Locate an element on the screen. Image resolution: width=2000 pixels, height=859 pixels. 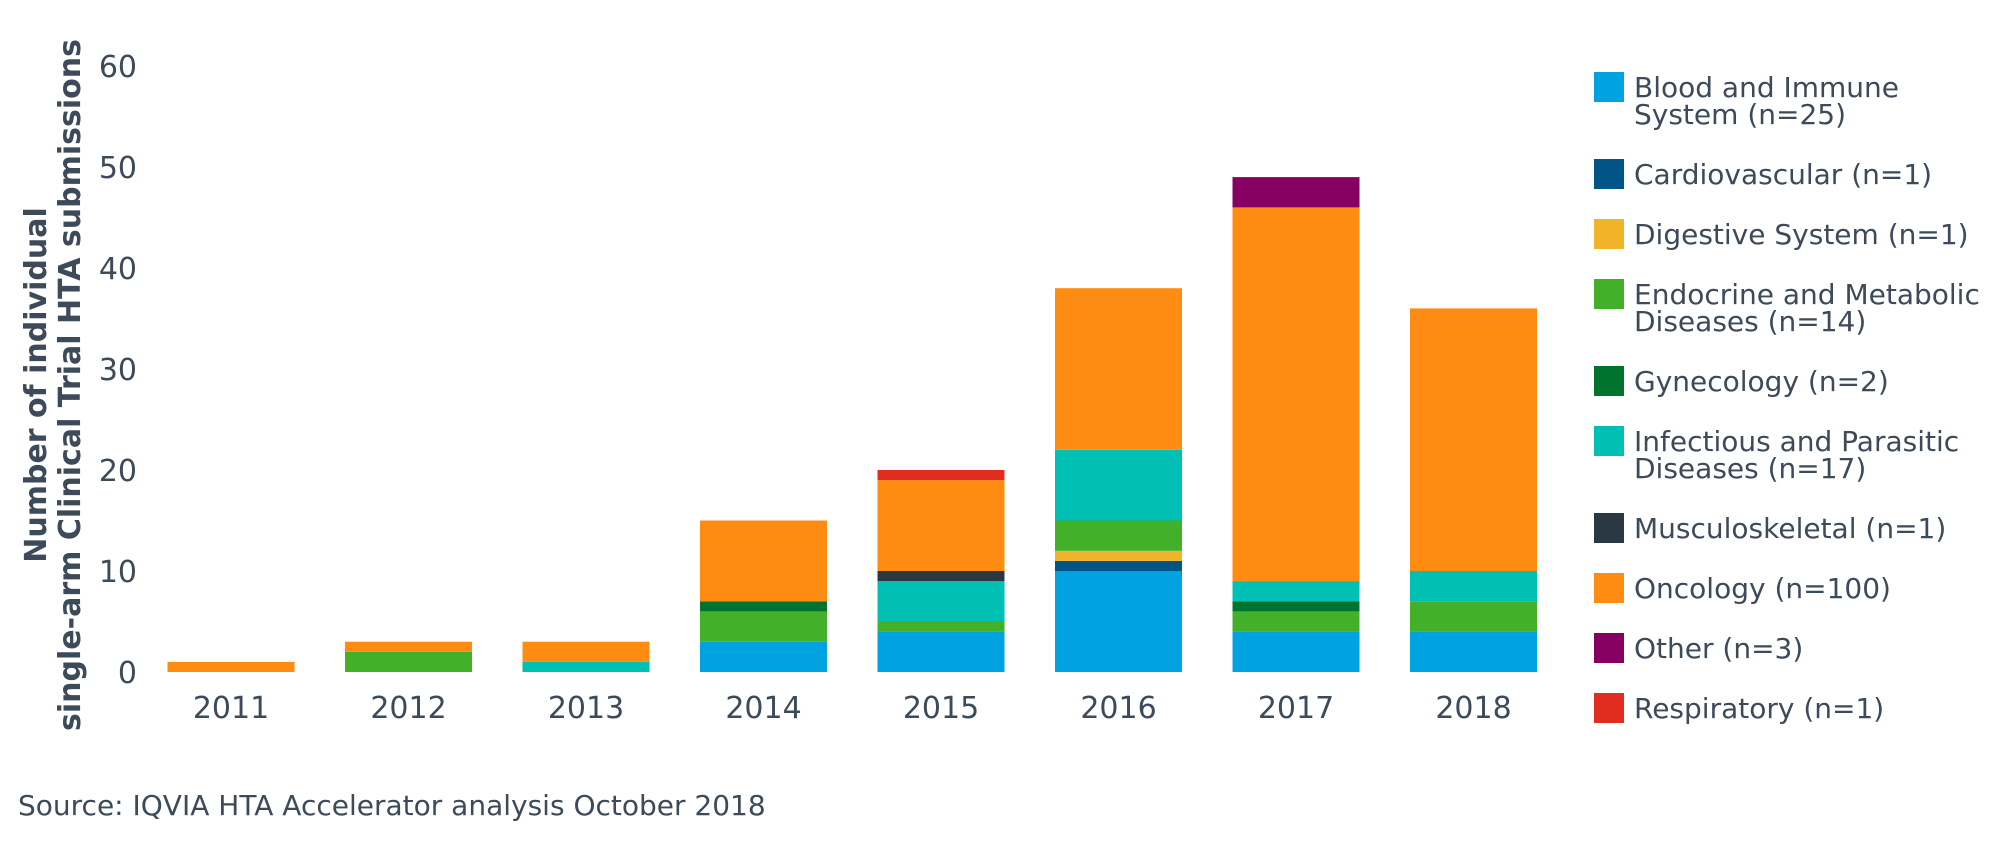
legend-label: Endocrine and Metabolic is located at coordinates (1807, 294).